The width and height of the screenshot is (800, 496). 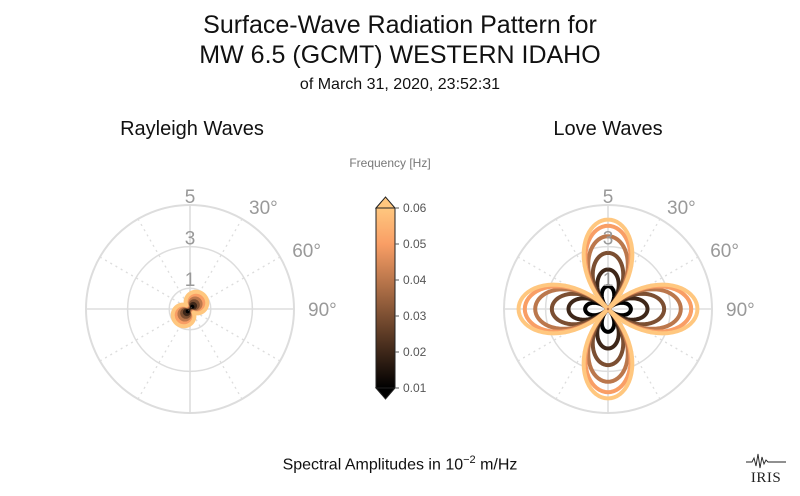 What do you see at coordinates (469, 460) in the screenshot?
I see `caption-exponent: −2` at bounding box center [469, 460].